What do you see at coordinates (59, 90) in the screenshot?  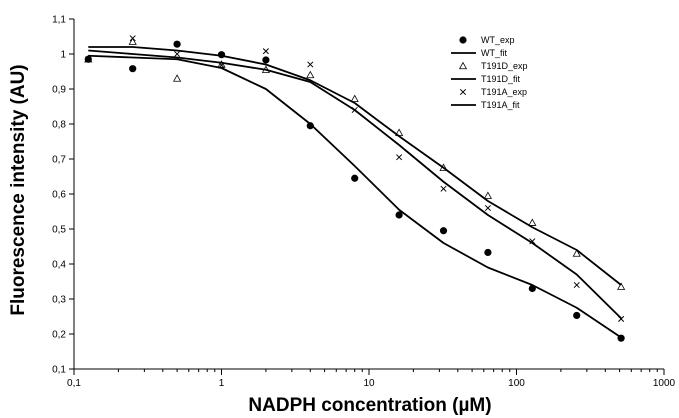 I see `y-tick-label: 0,9` at bounding box center [59, 90].